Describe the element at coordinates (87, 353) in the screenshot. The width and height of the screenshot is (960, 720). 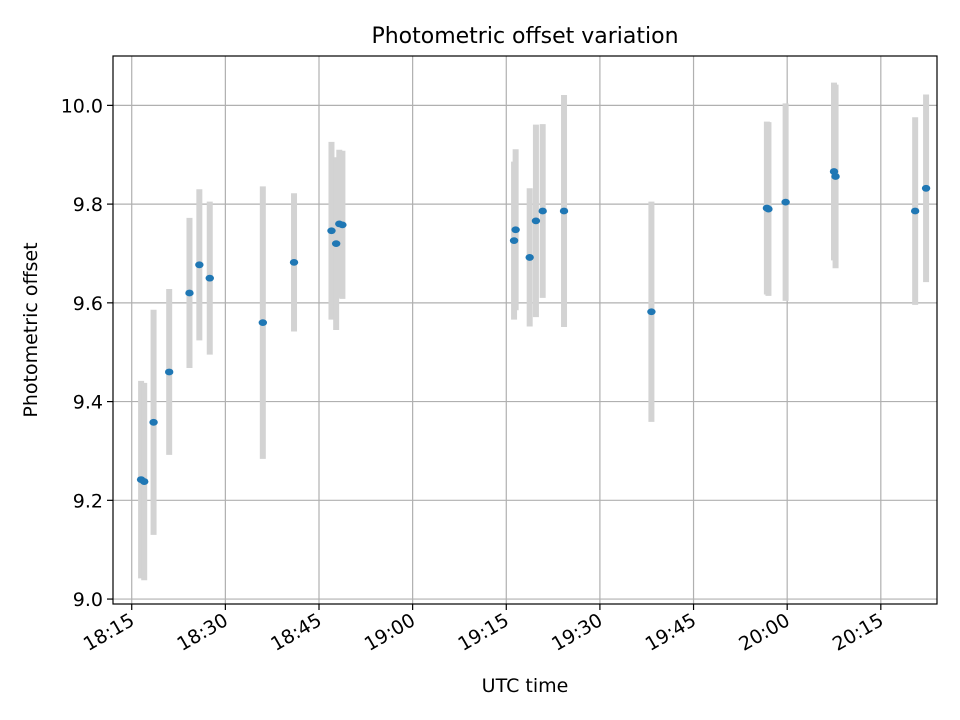
I see `y-axis-ticks: 9.0 9.2 9.4 9.6 9.8 10.0` at that location.